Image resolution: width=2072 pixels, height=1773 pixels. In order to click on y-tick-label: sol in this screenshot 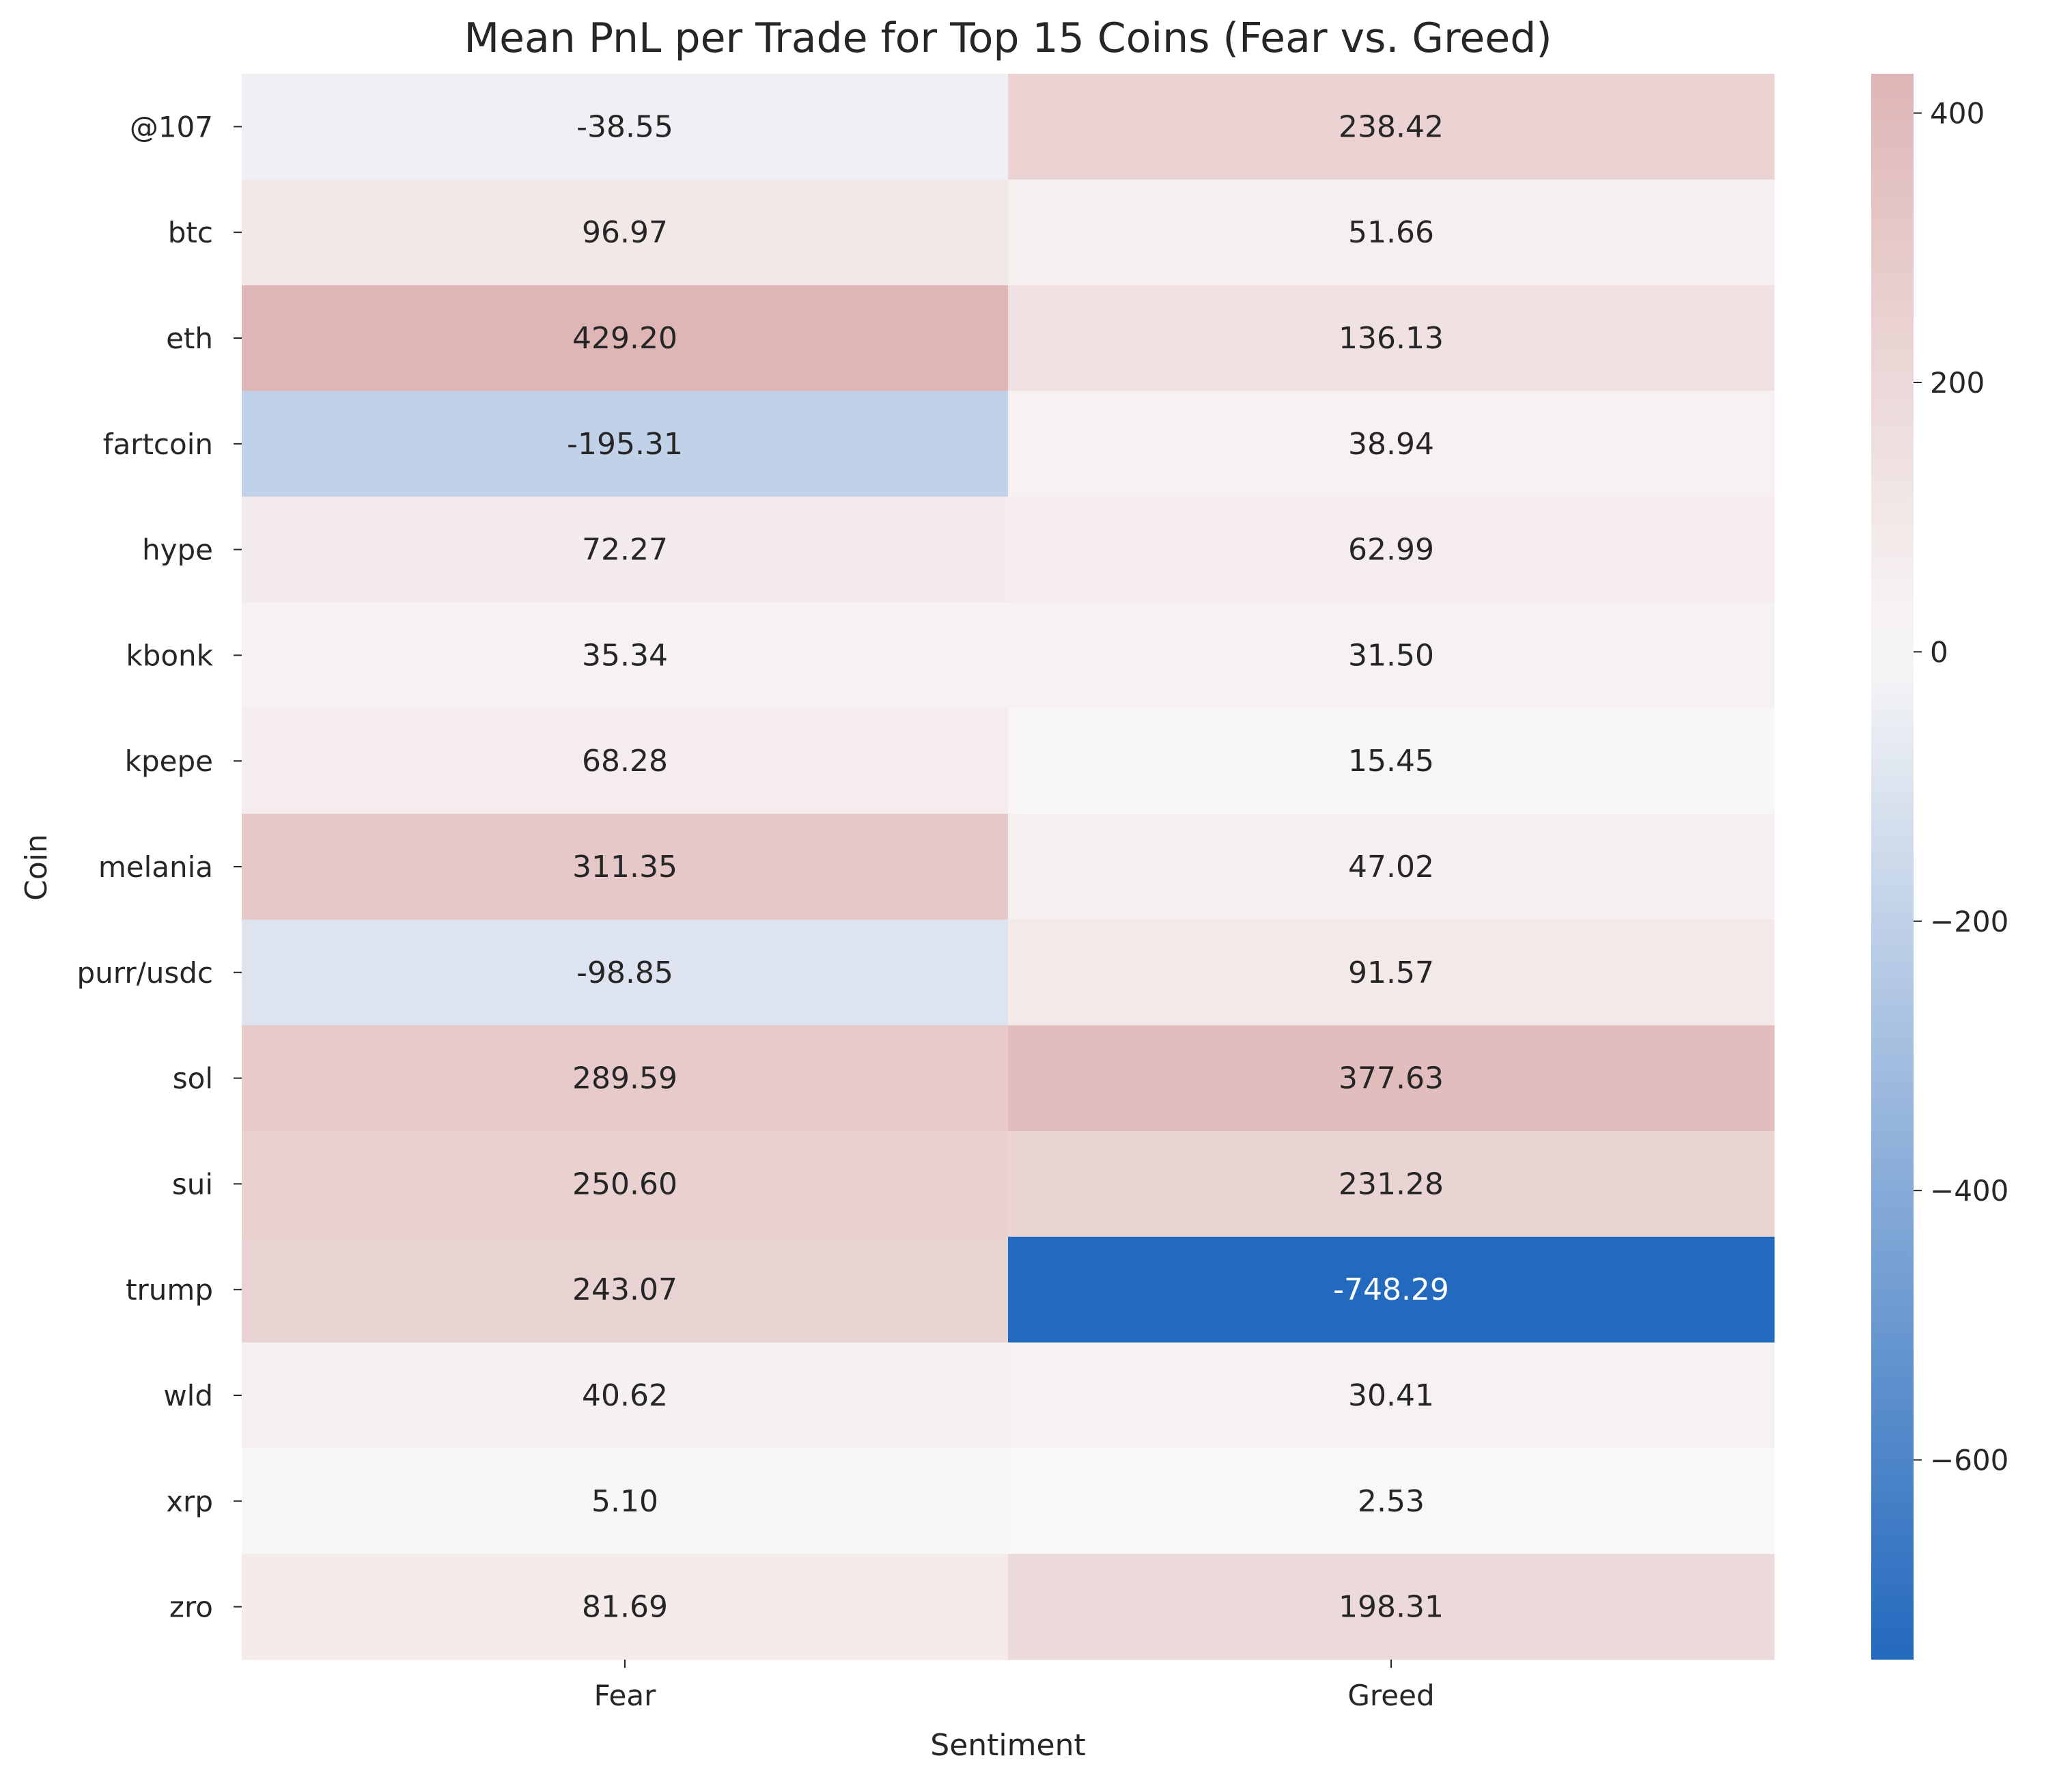, I will do `click(193, 1078)`.